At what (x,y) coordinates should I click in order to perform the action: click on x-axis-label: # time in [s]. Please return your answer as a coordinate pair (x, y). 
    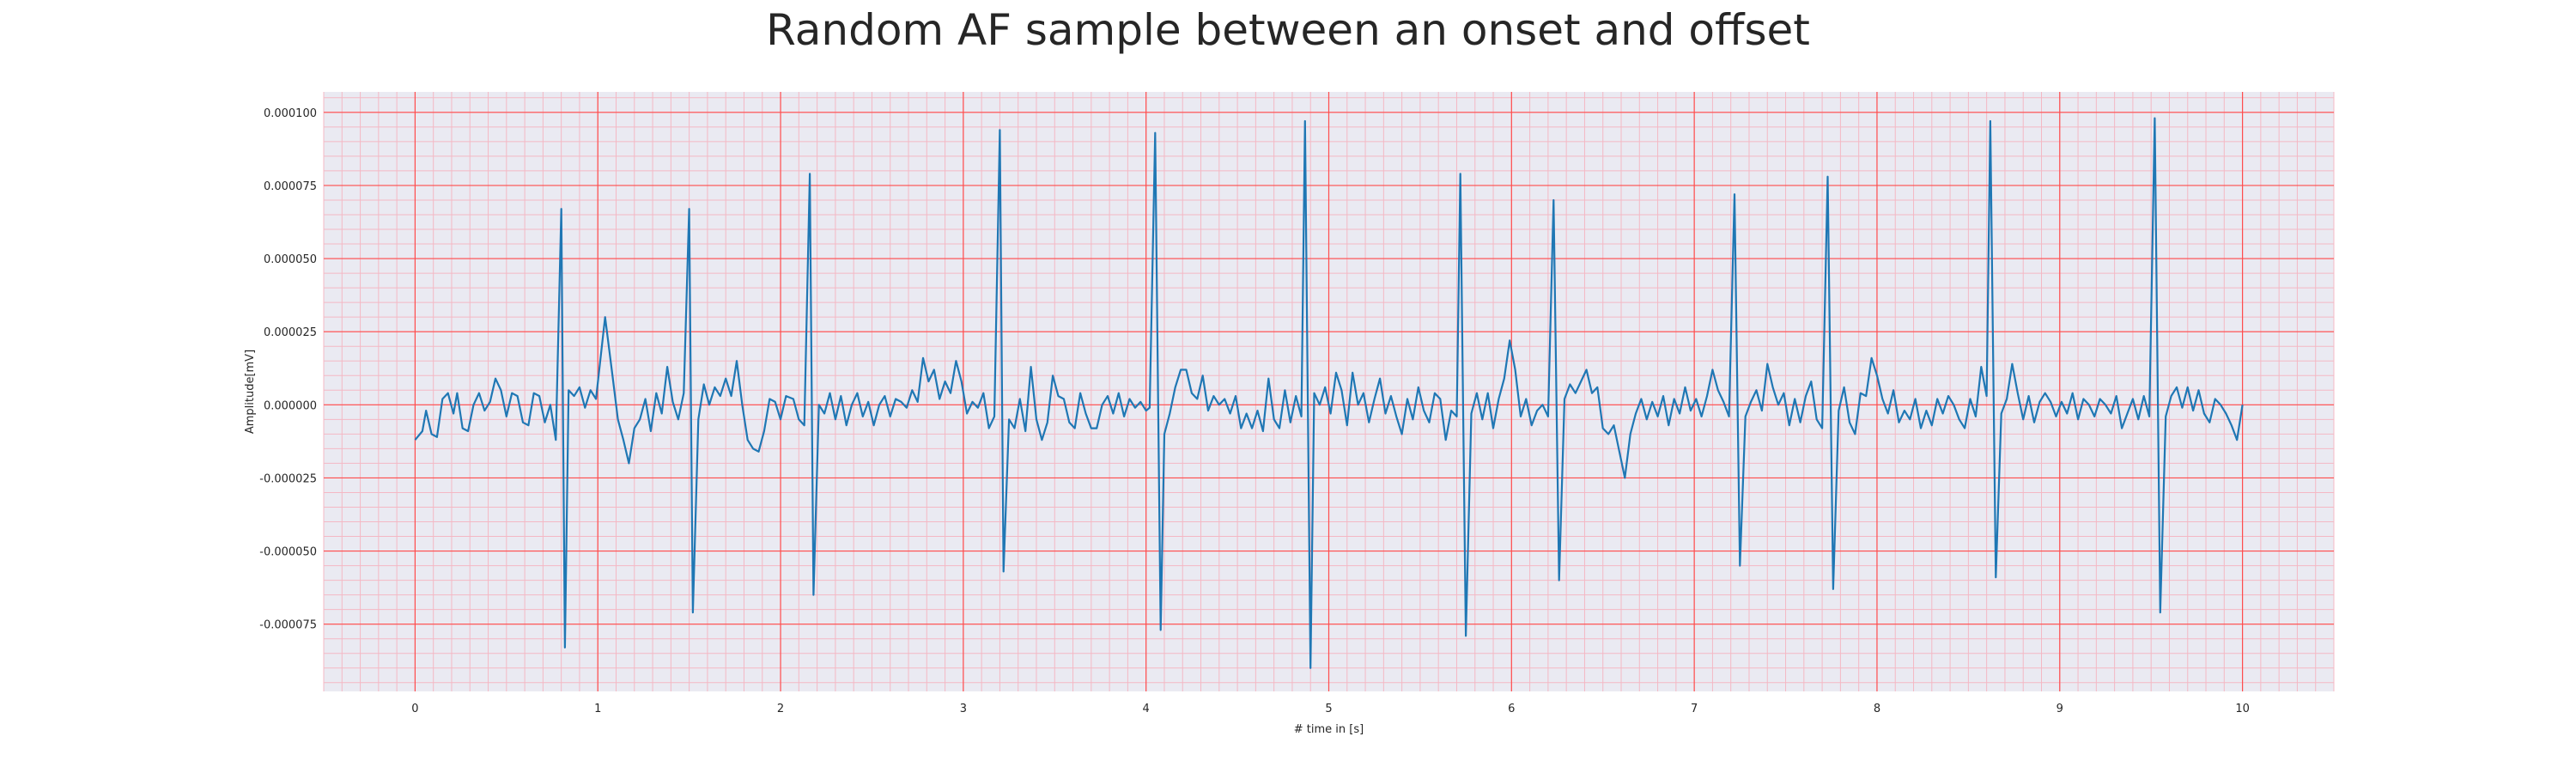
    Looking at the image, I should click on (1329, 729).